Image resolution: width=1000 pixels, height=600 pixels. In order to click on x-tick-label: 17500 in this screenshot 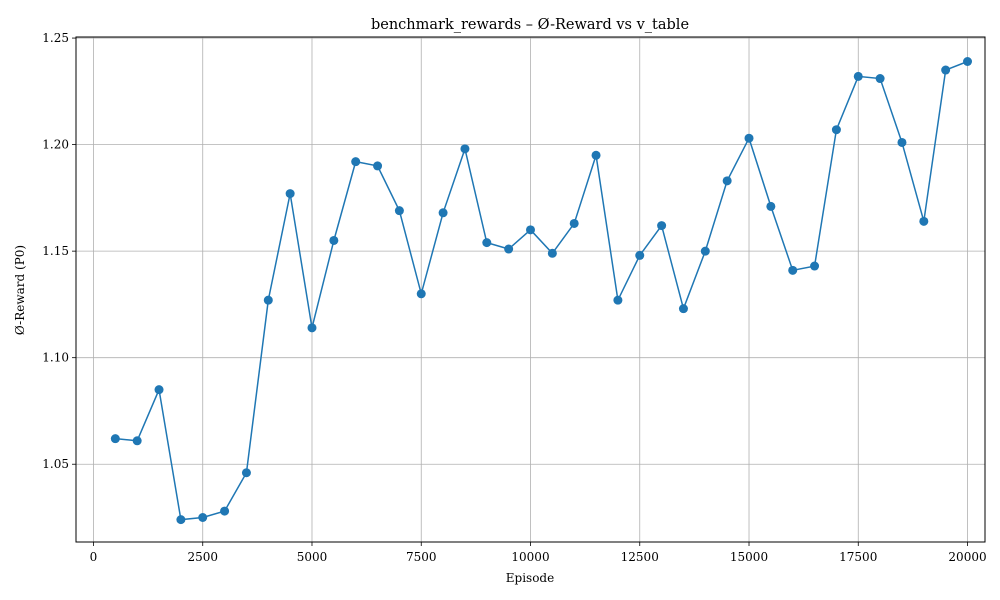, I will do `click(858, 557)`.